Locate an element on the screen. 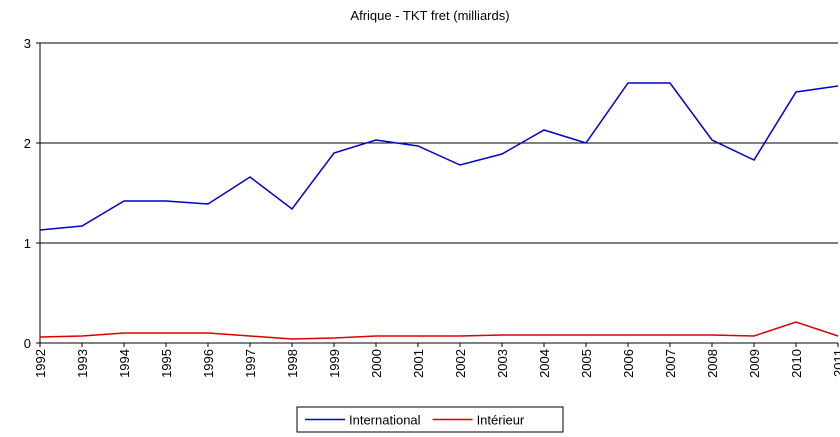 The width and height of the screenshot is (840, 437). x-tick-label: 2005 is located at coordinates (586, 363).